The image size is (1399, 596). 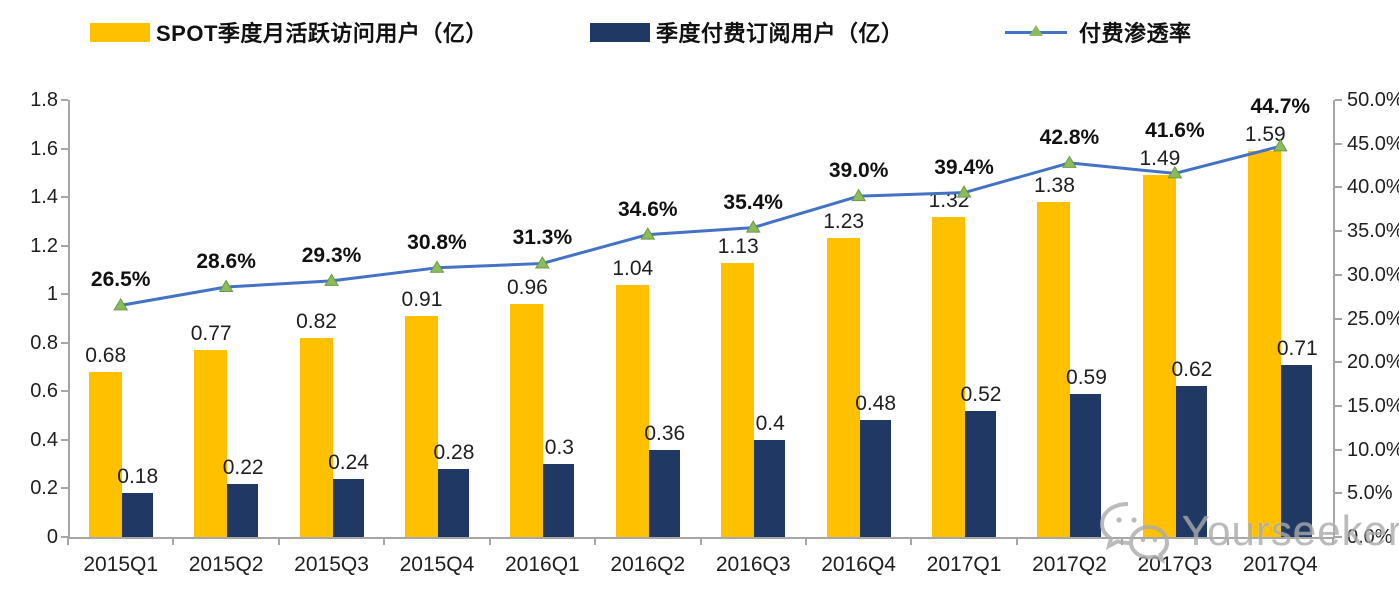 What do you see at coordinates (120, 280) in the screenshot?
I see `line-value-label: 26.5%` at bounding box center [120, 280].